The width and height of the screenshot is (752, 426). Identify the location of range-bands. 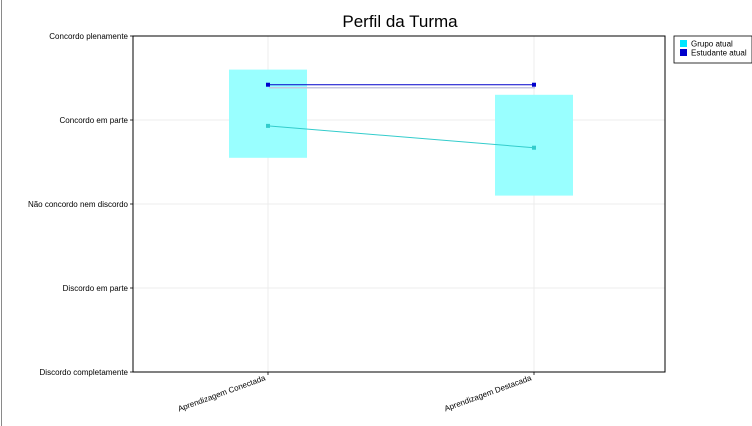
(401, 133).